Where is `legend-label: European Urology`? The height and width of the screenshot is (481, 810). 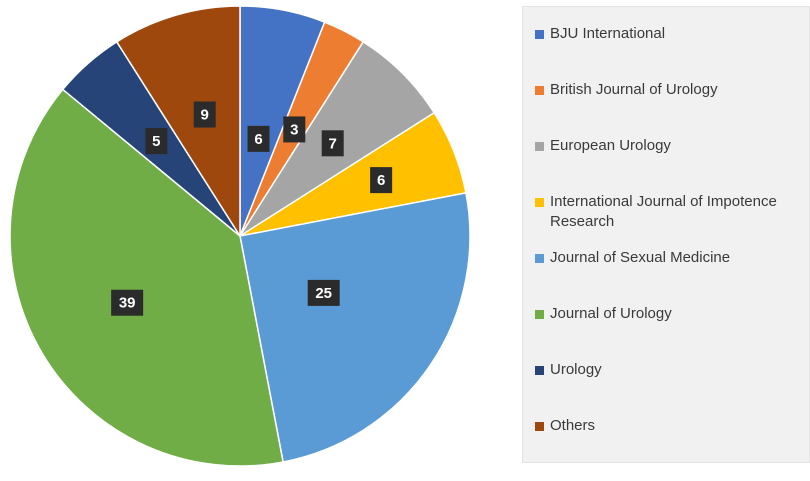 legend-label: European Urology is located at coordinates (610, 145).